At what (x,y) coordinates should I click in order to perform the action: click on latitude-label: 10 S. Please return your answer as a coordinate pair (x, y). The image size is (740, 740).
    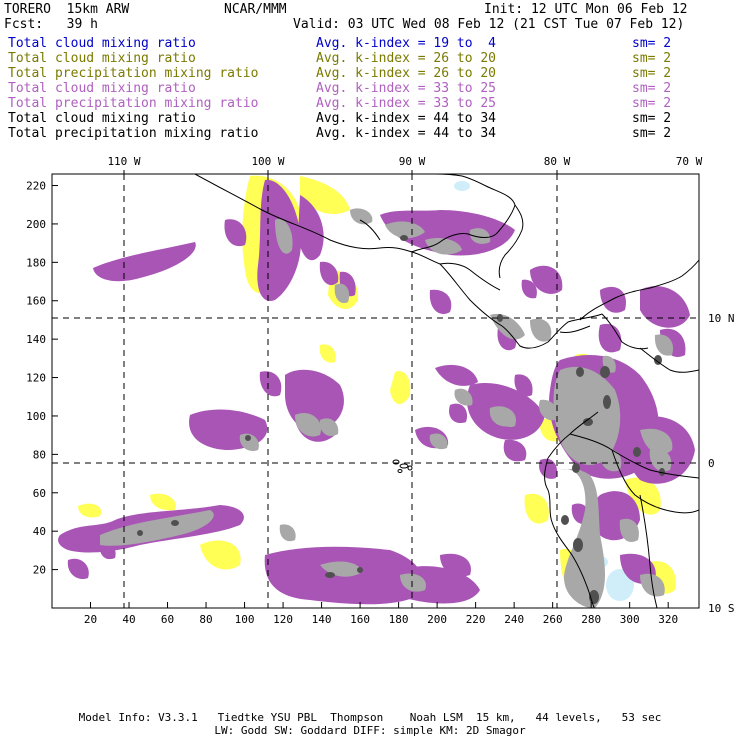
    Looking at the image, I should click on (721, 608).